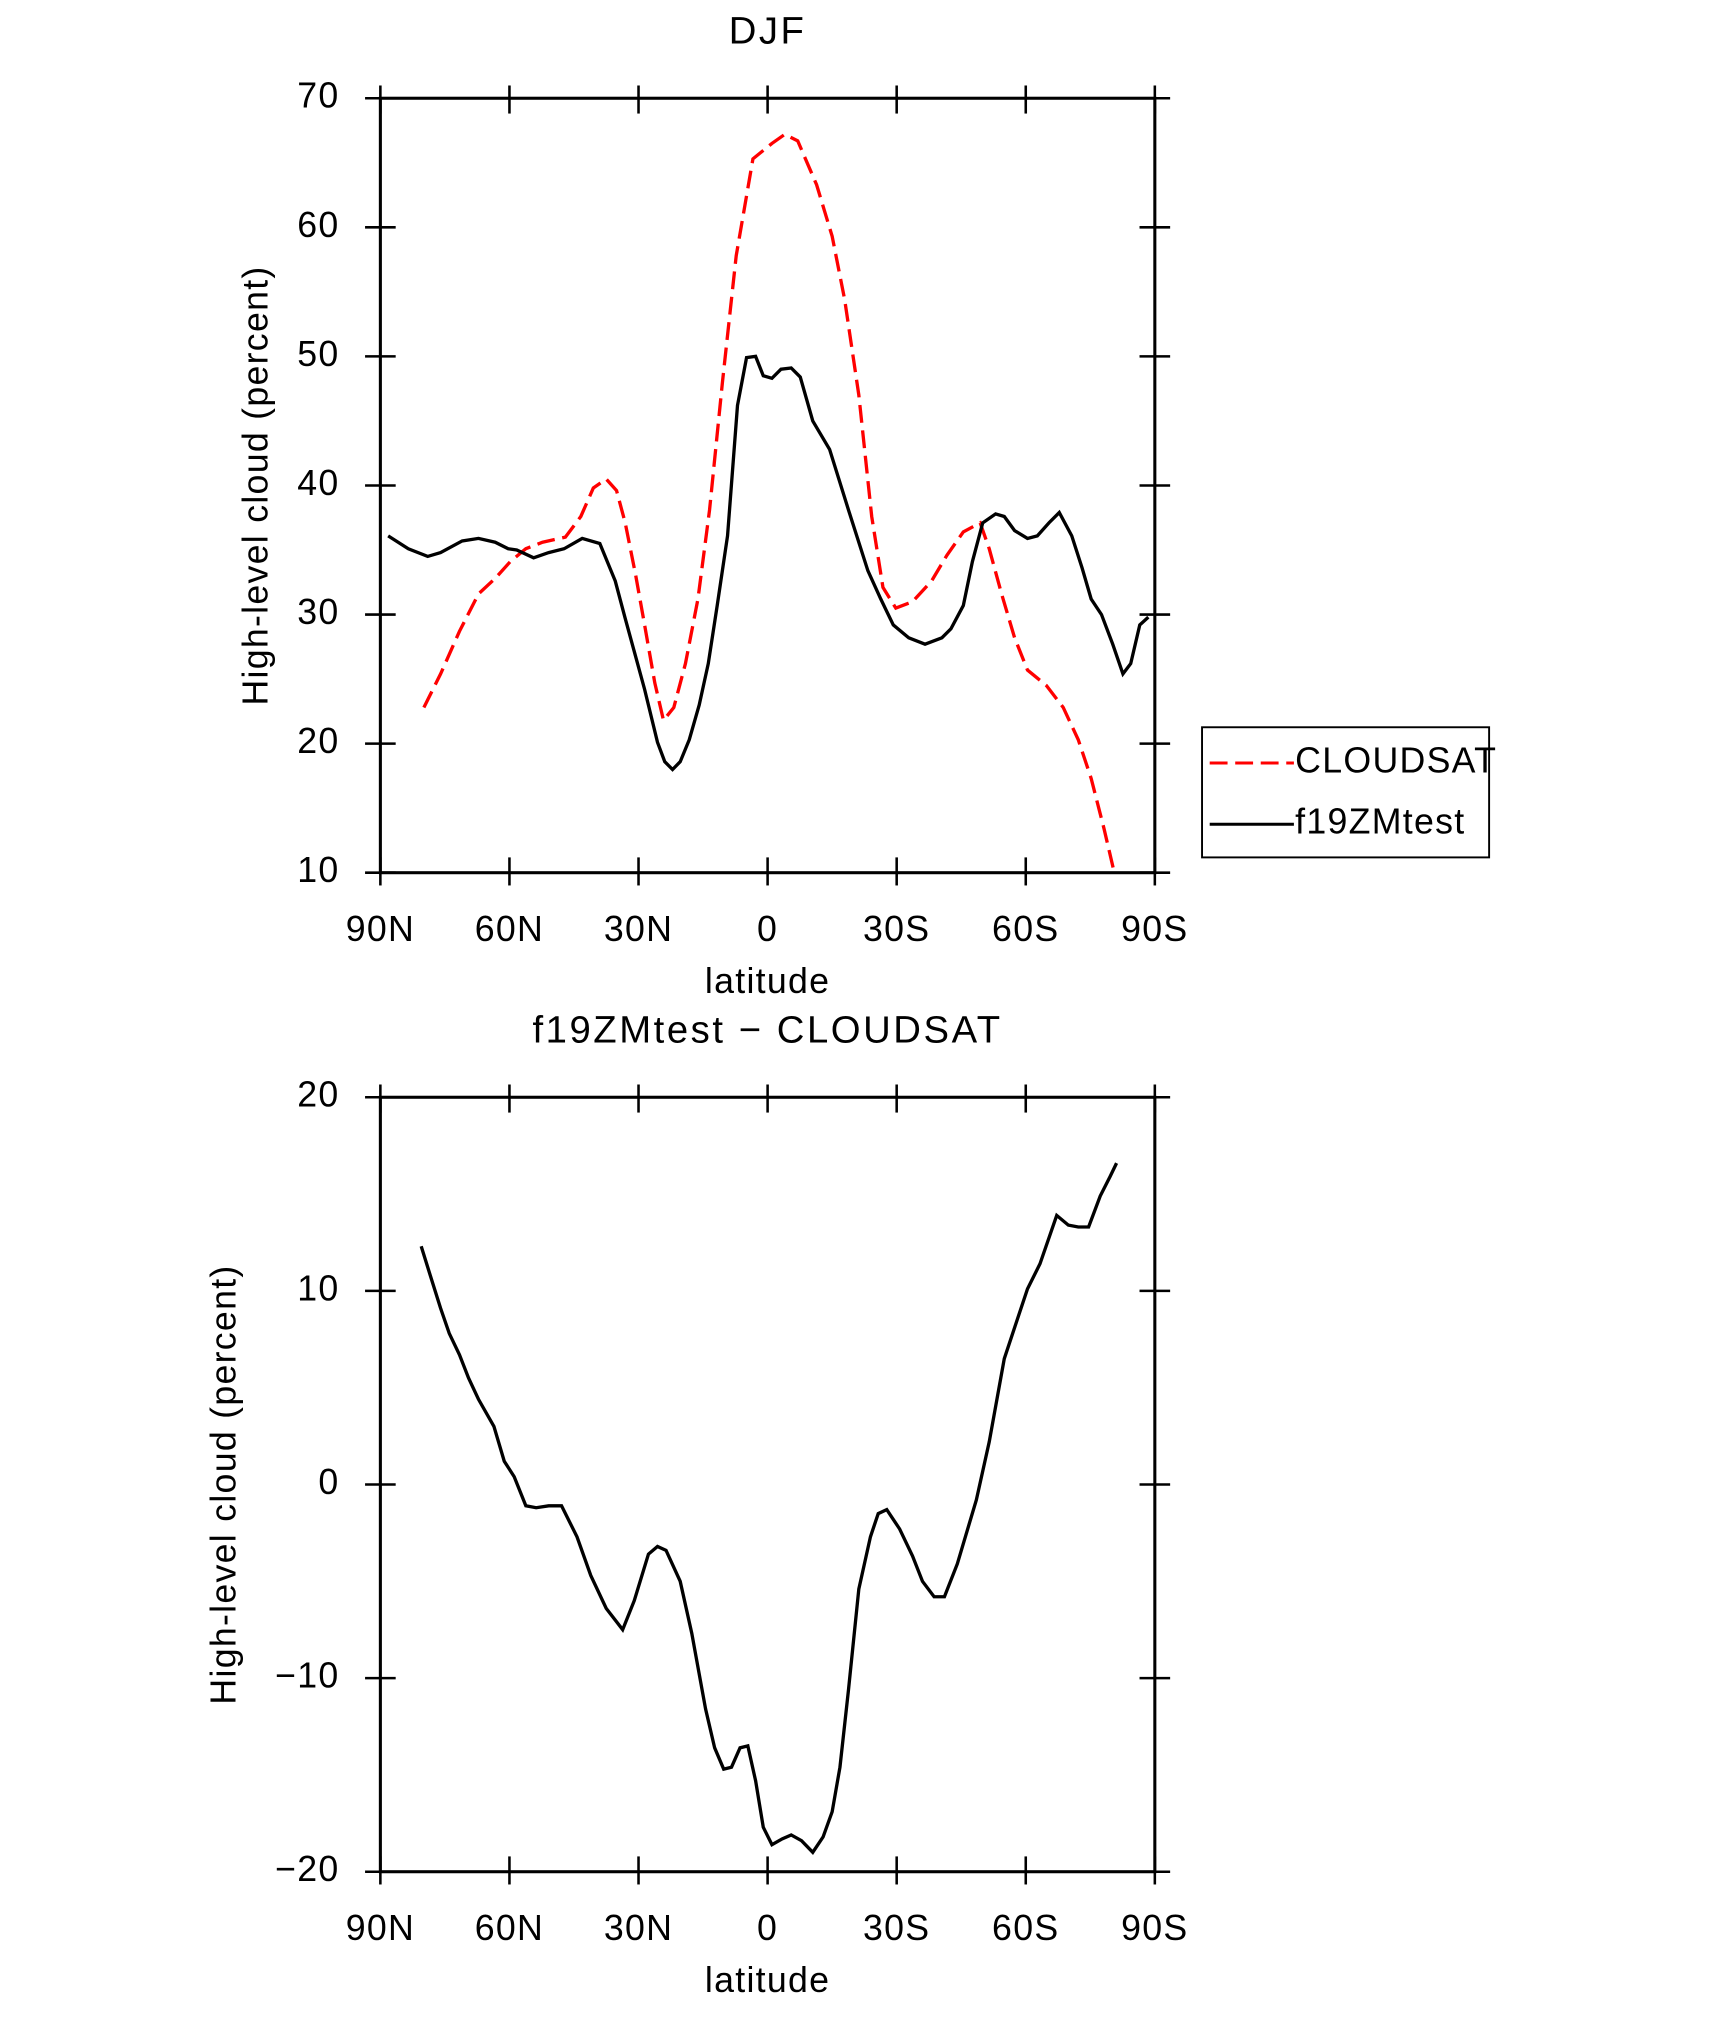 The width and height of the screenshot is (1710, 2021). Describe the element at coordinates (1396, 760) in the screenshot. I see `legend-label: CLOUDSAT` at that location.